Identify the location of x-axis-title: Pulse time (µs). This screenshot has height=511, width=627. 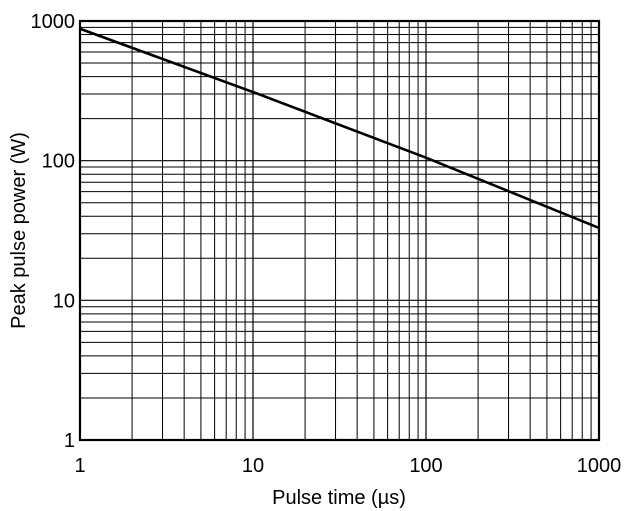
(339, 498).